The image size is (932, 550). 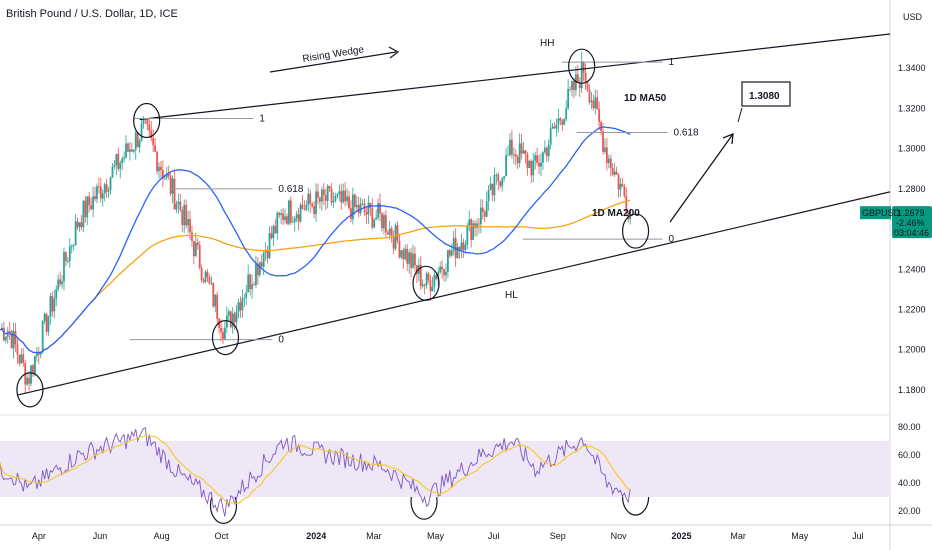 What do you see at coordinates (515, 77) in the screenshot?
I see `upper-trendline` at bounding box center [515, 77].